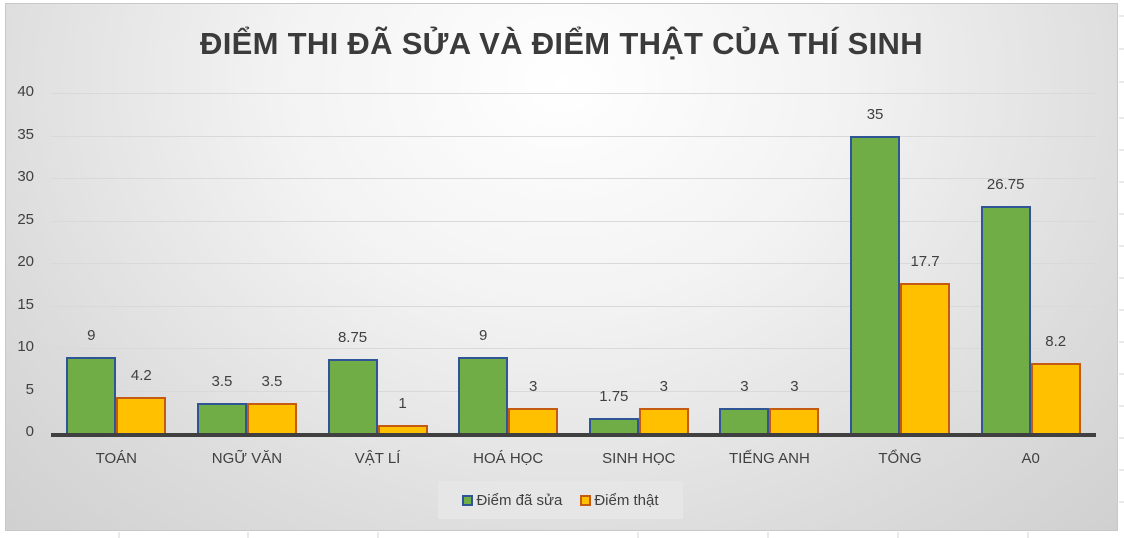 Image resolution: width=1124 pixels, height=538 pixels. What do you see at coordinates (639, 458) in the screenshot?
I see `x-category-label: SINH HỌC` at bounding box center [639, 458].